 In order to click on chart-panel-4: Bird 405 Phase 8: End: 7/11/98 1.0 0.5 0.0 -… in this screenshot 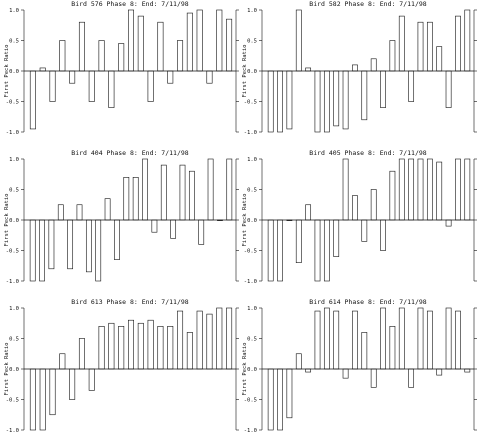, I will do `click(359, 217)`.